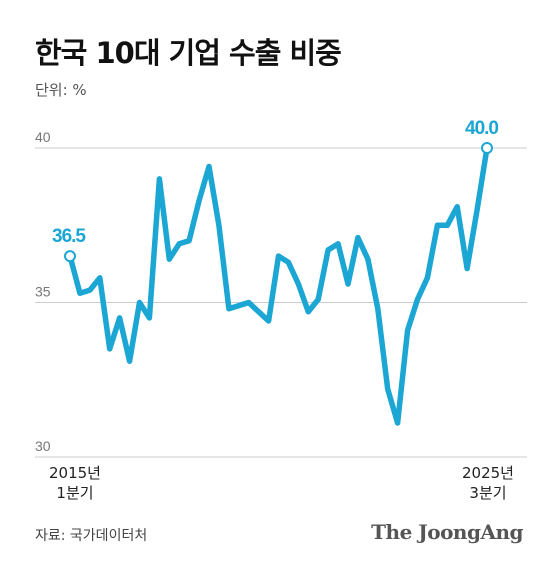 Image resolution: width=560 pixels, height=568 pixels. What do you see at coordinates (188, 53) in the screenshot?
I see `chart-title: 한국 10대 기업 수출 비중` at bounding box center [188, 53].